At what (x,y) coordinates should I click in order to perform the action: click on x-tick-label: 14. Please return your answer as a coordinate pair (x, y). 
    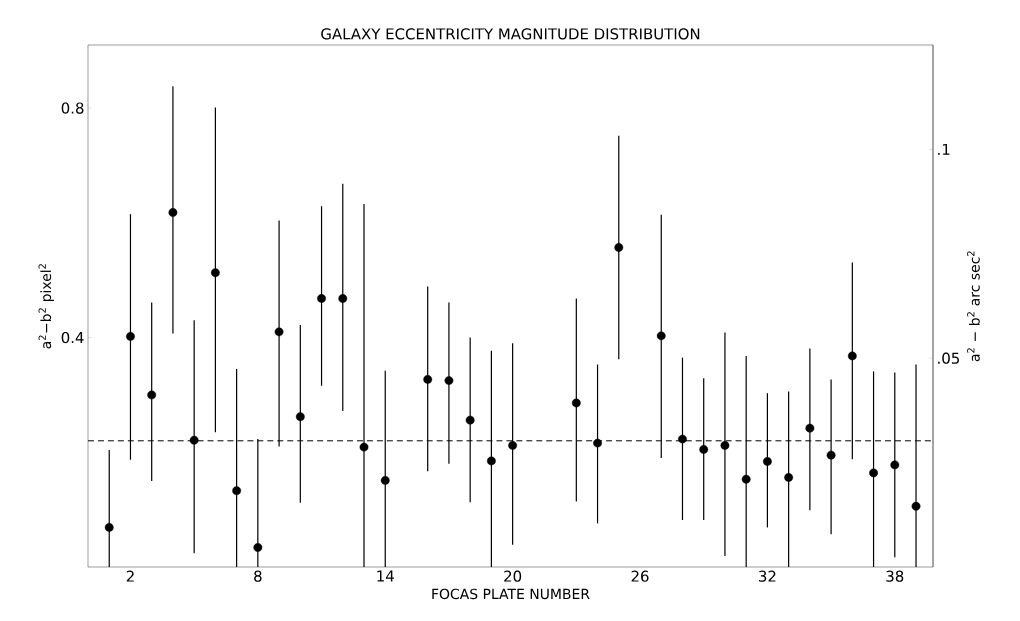
    Looking at the image, I should click on (385, 576).